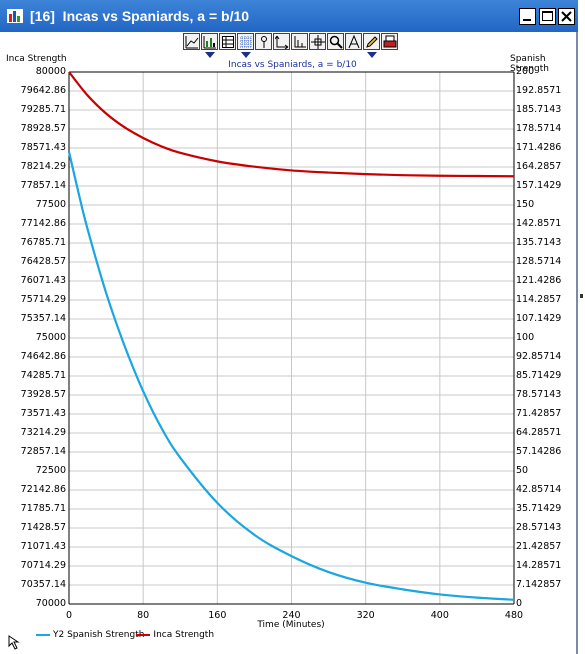 This screenshot has height=654, width=585. I want to click on right-tick-label: 142.8571, so click(539, 223).